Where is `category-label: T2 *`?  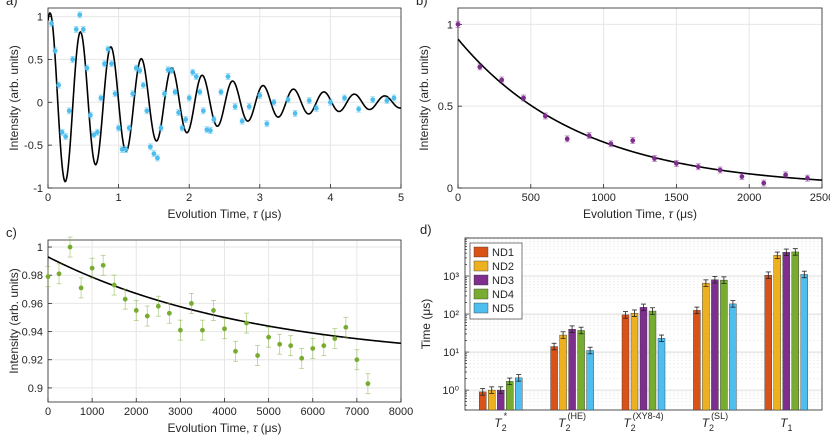 category-label: T2 * is located at coordinates (500, 422).